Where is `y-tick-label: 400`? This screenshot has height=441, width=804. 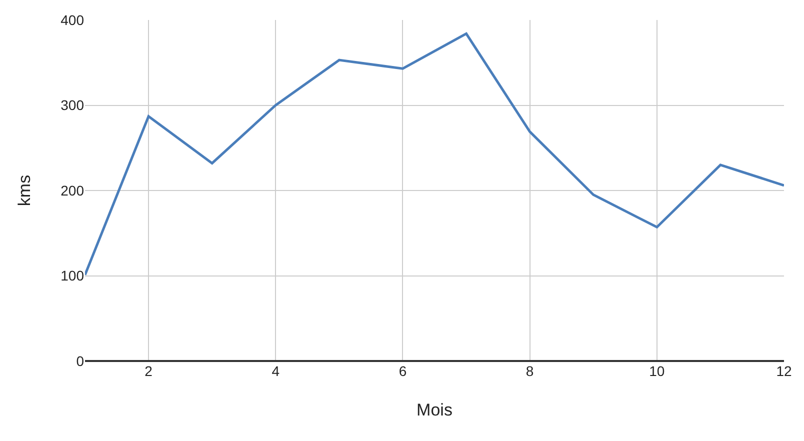 y-tick-label: 400 is located at coordinates (72, 20).